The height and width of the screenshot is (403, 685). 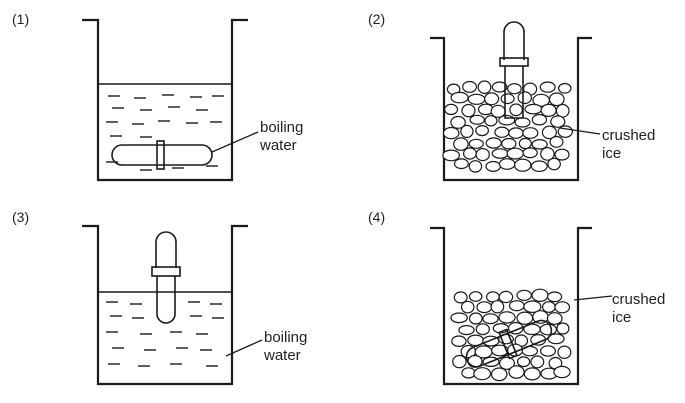 I want to click on panel-1-leader-line, so click(x=235, y=142).